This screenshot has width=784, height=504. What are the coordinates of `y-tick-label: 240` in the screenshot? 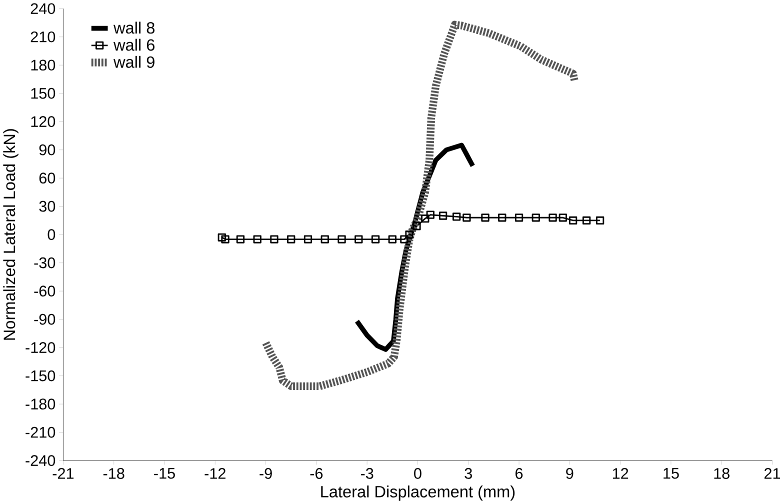 It's located at (43, 8).